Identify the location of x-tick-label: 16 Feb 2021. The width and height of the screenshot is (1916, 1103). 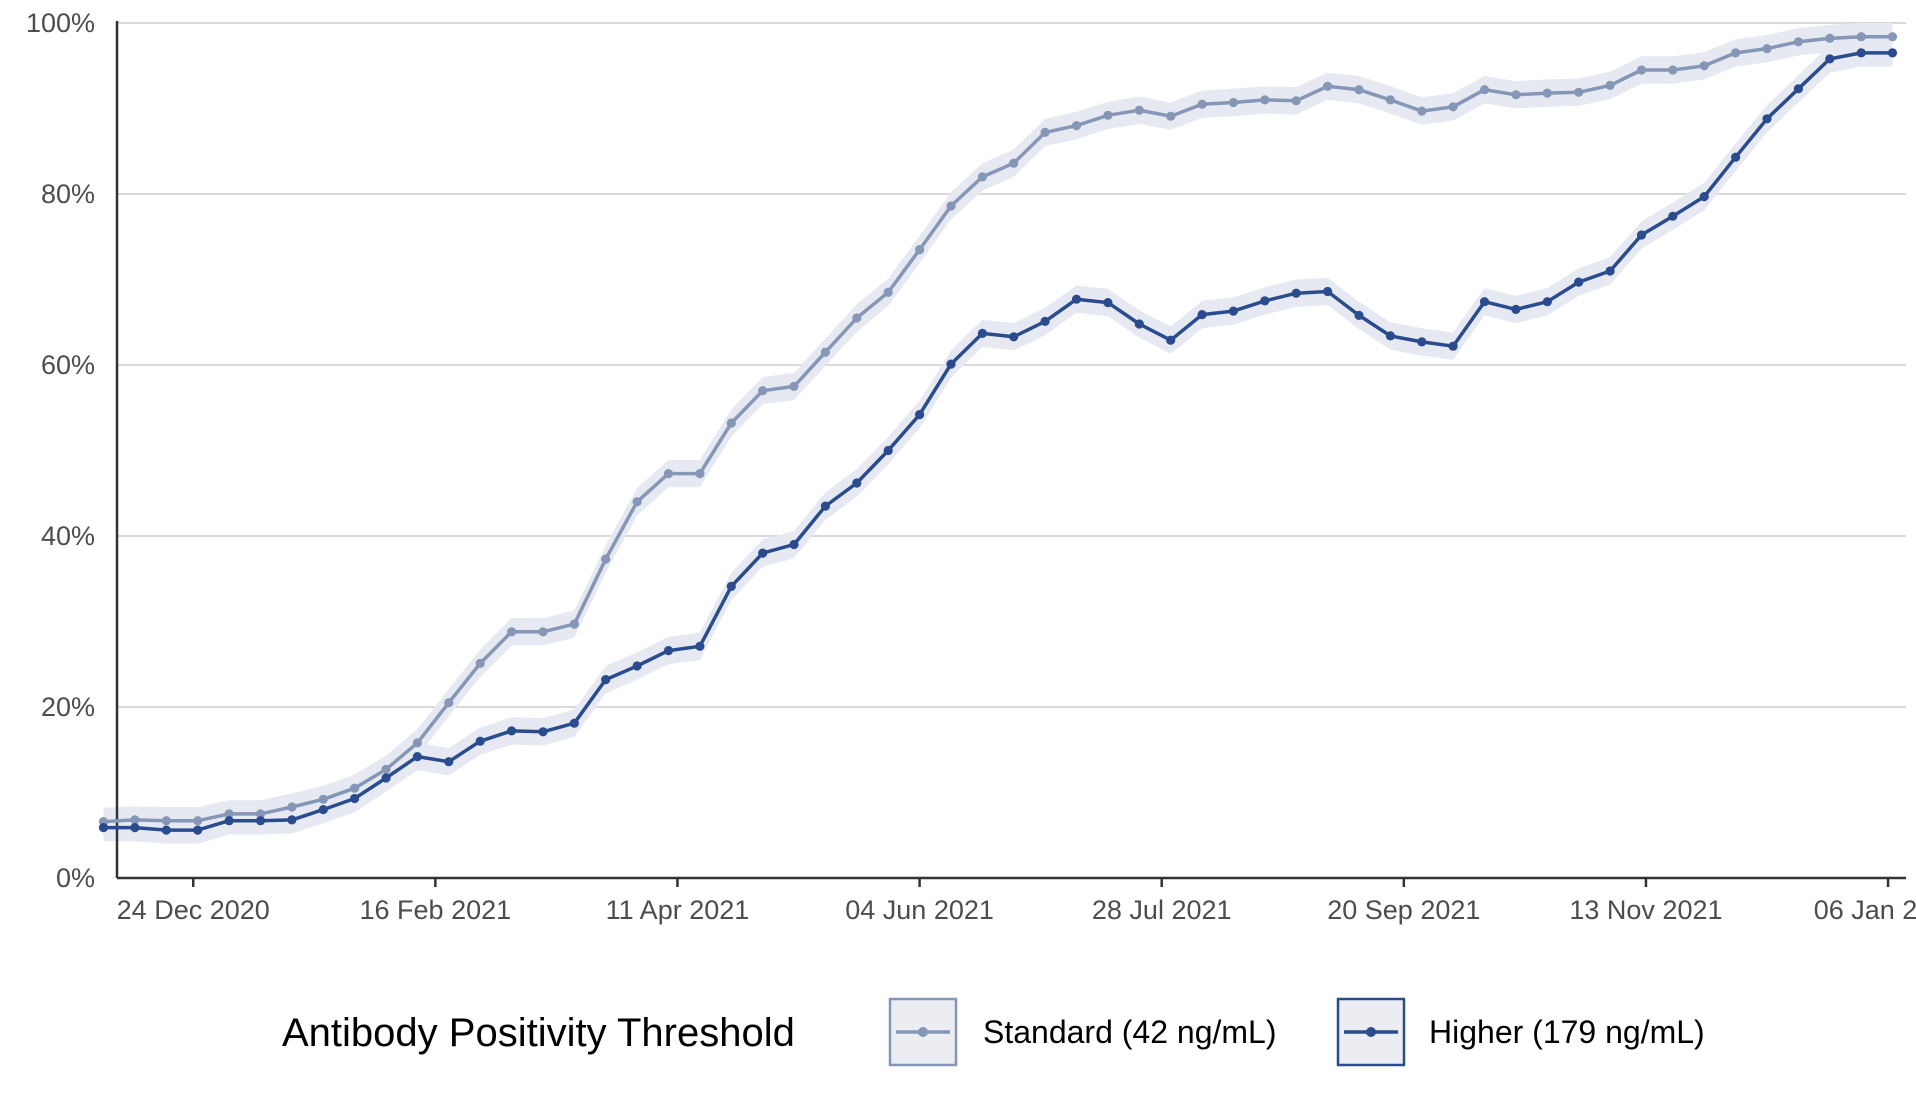
(436, 910).